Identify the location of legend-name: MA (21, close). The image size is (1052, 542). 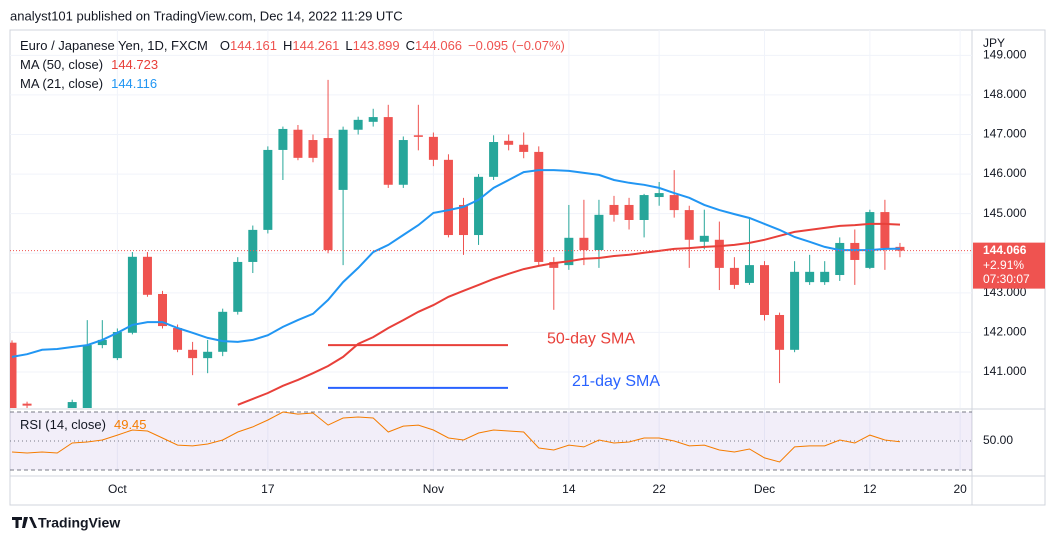
(61, 83).